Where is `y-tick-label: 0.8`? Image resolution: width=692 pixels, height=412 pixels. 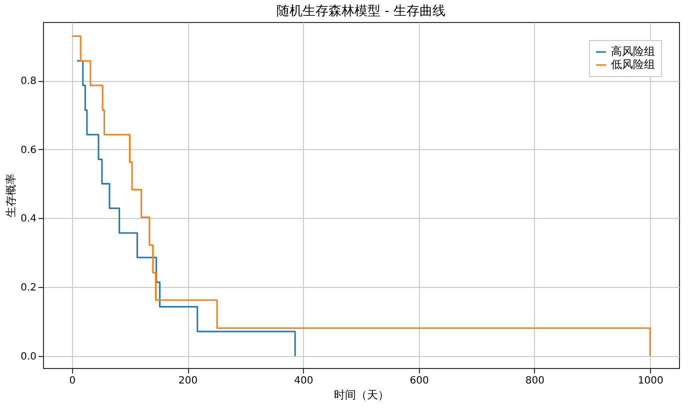 y-tick-label: 0.8 is located at coordinates (28, 82).